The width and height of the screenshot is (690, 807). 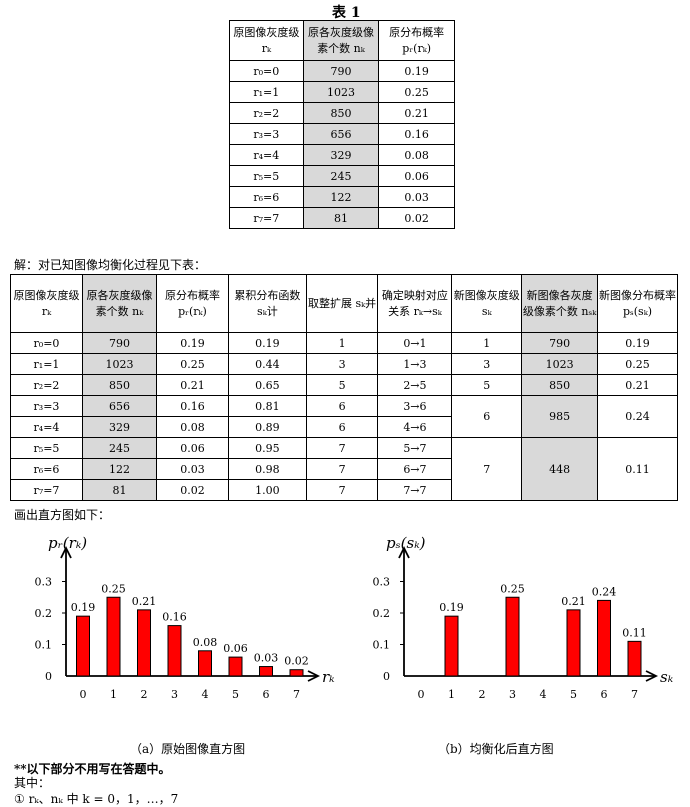 I want to click on bar-value-label: 0.02, so click(x=296, y=661).